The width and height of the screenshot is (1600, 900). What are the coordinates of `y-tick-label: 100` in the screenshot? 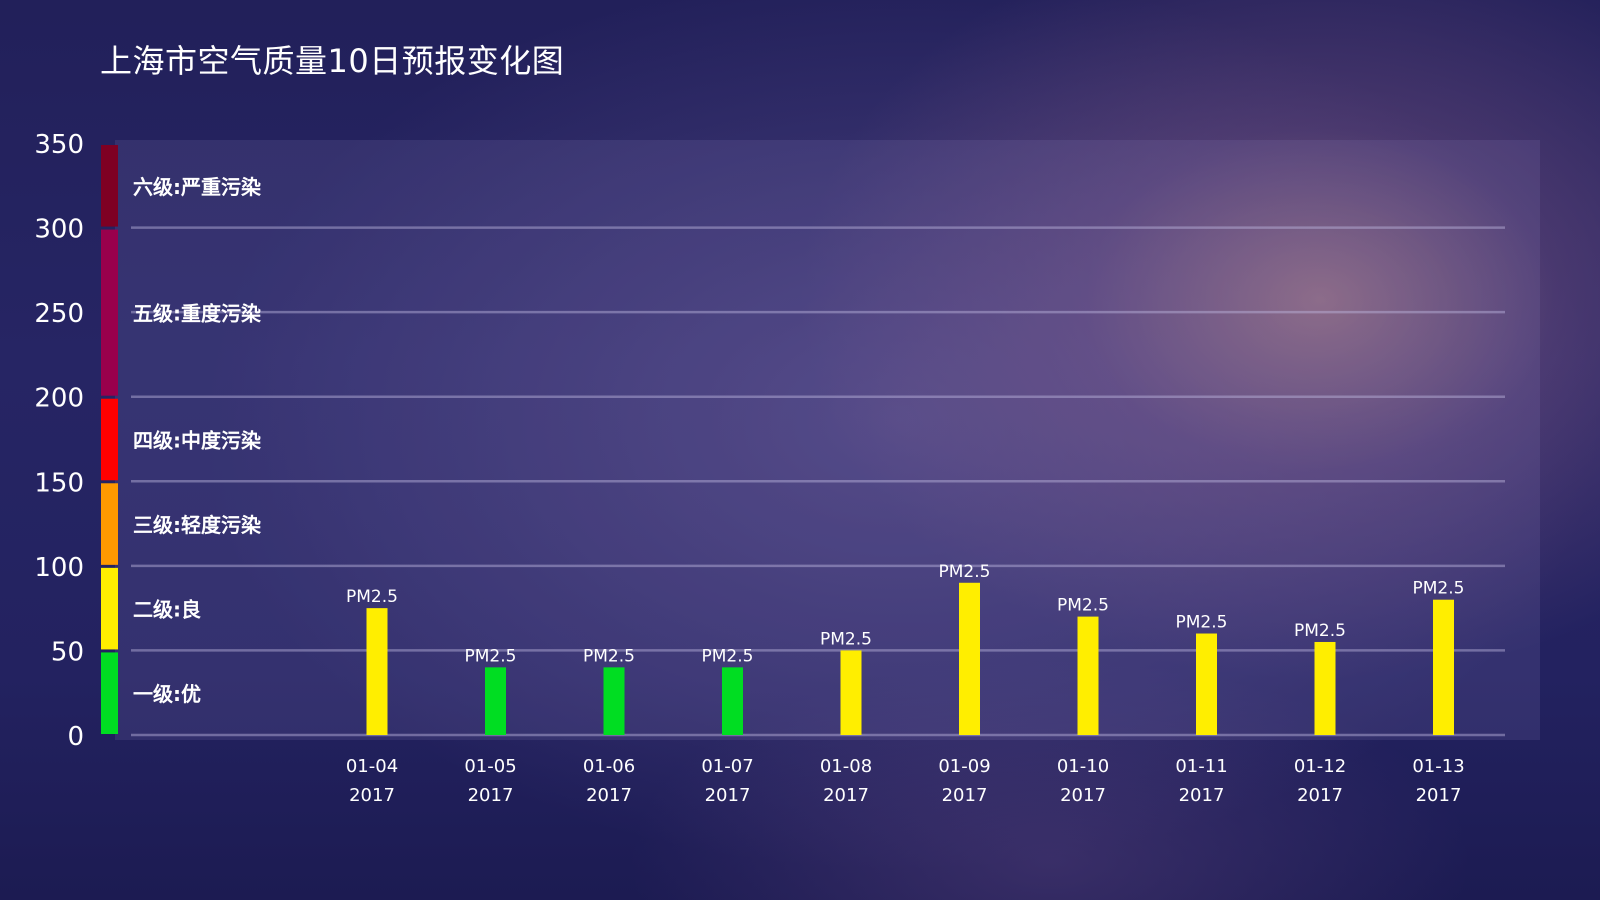 It's located at (59, 568).